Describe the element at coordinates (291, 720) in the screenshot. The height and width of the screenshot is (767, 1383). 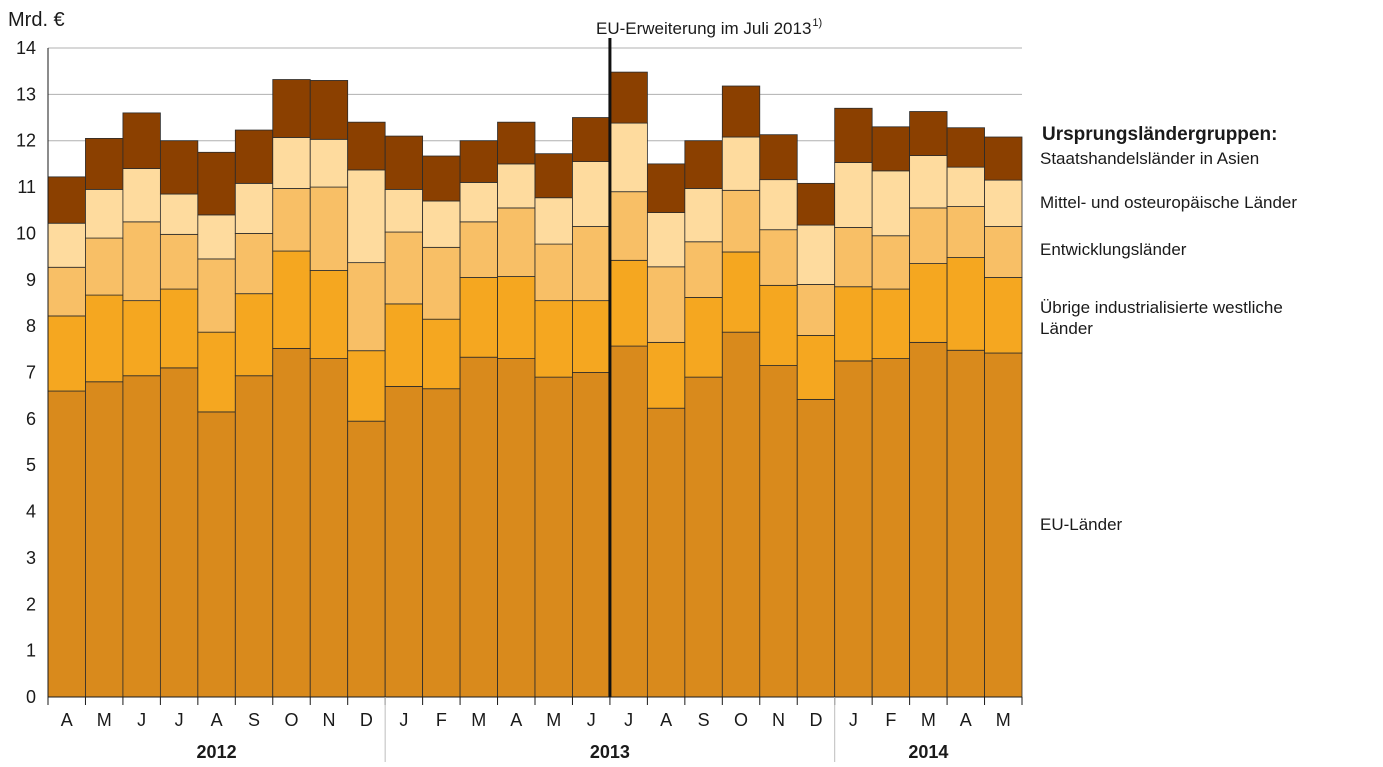
I see `x-tick-label: O` at that location.